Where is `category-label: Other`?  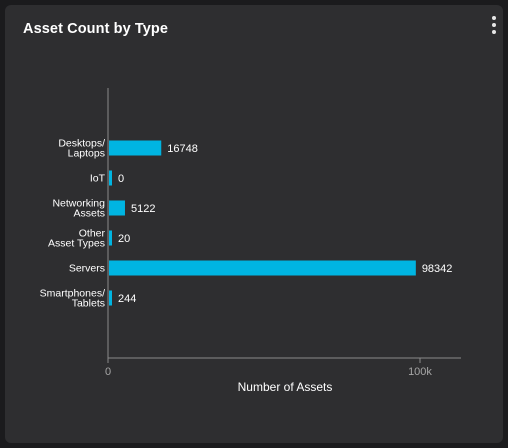
category-label: Other is located at coordinates (92, 234).